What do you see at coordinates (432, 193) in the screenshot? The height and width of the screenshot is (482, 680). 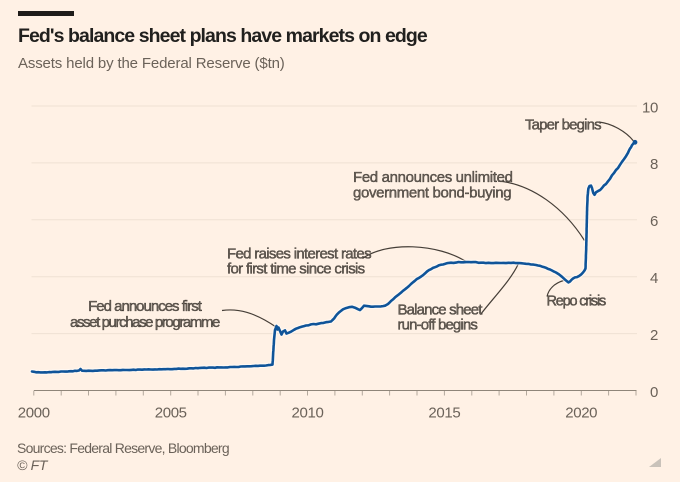 I see `svg-text: government bond-buying` at bounding box center [432, 193].